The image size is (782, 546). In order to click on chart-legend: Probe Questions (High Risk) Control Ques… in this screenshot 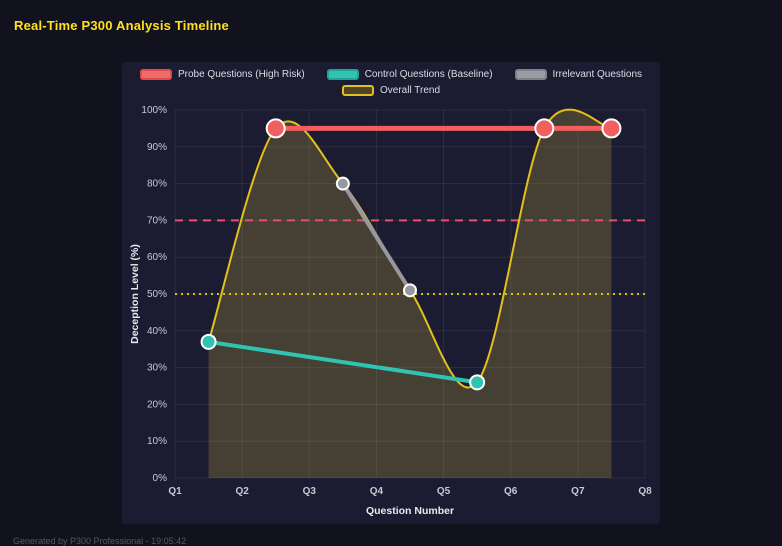, I will do `click(391, 82)`.